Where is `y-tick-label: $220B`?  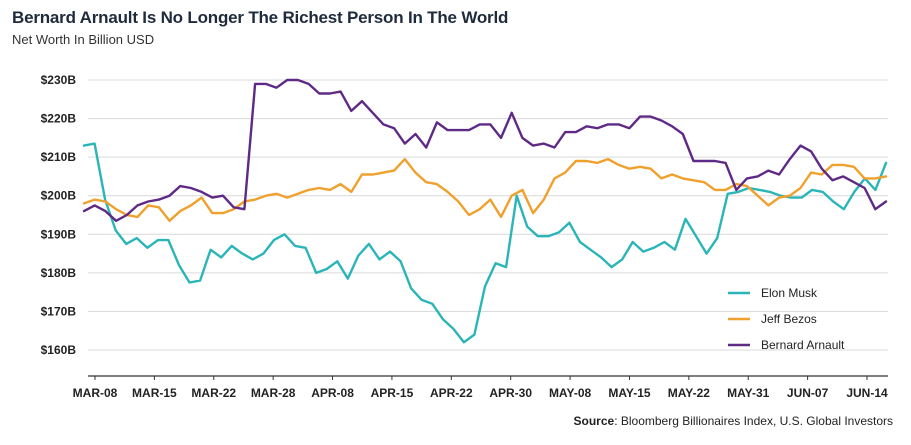
y-tick-label: $220B is located at coordinates (59, 119).